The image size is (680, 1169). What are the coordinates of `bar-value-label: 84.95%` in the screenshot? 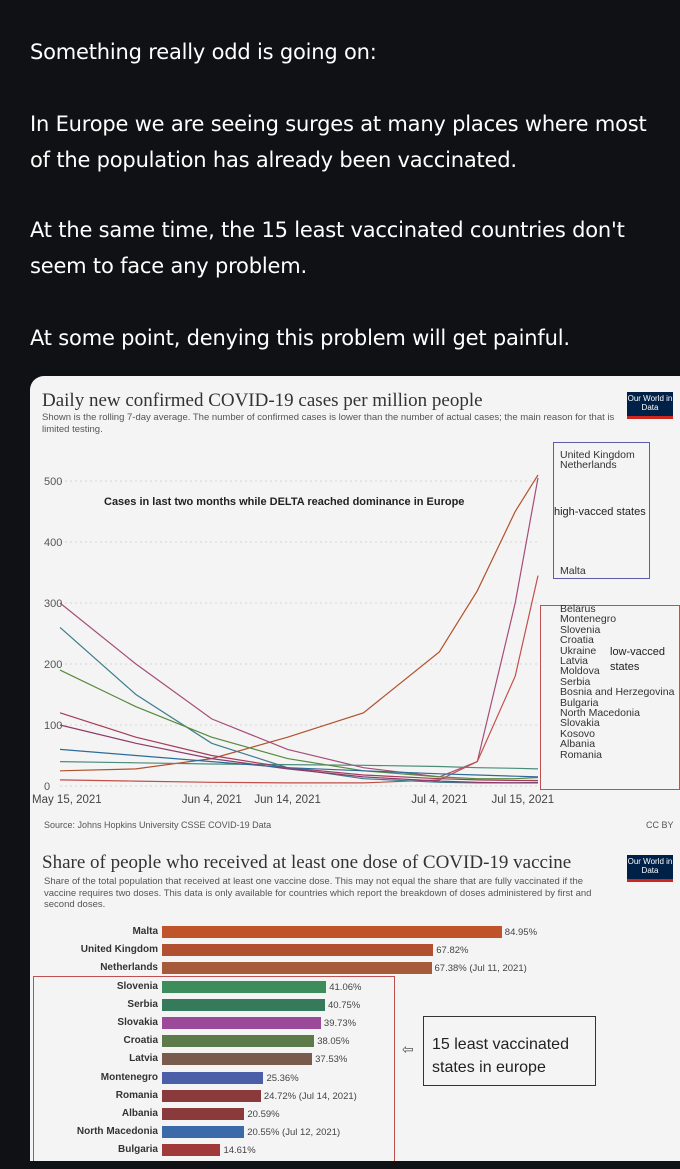 It's located at (521, 932).